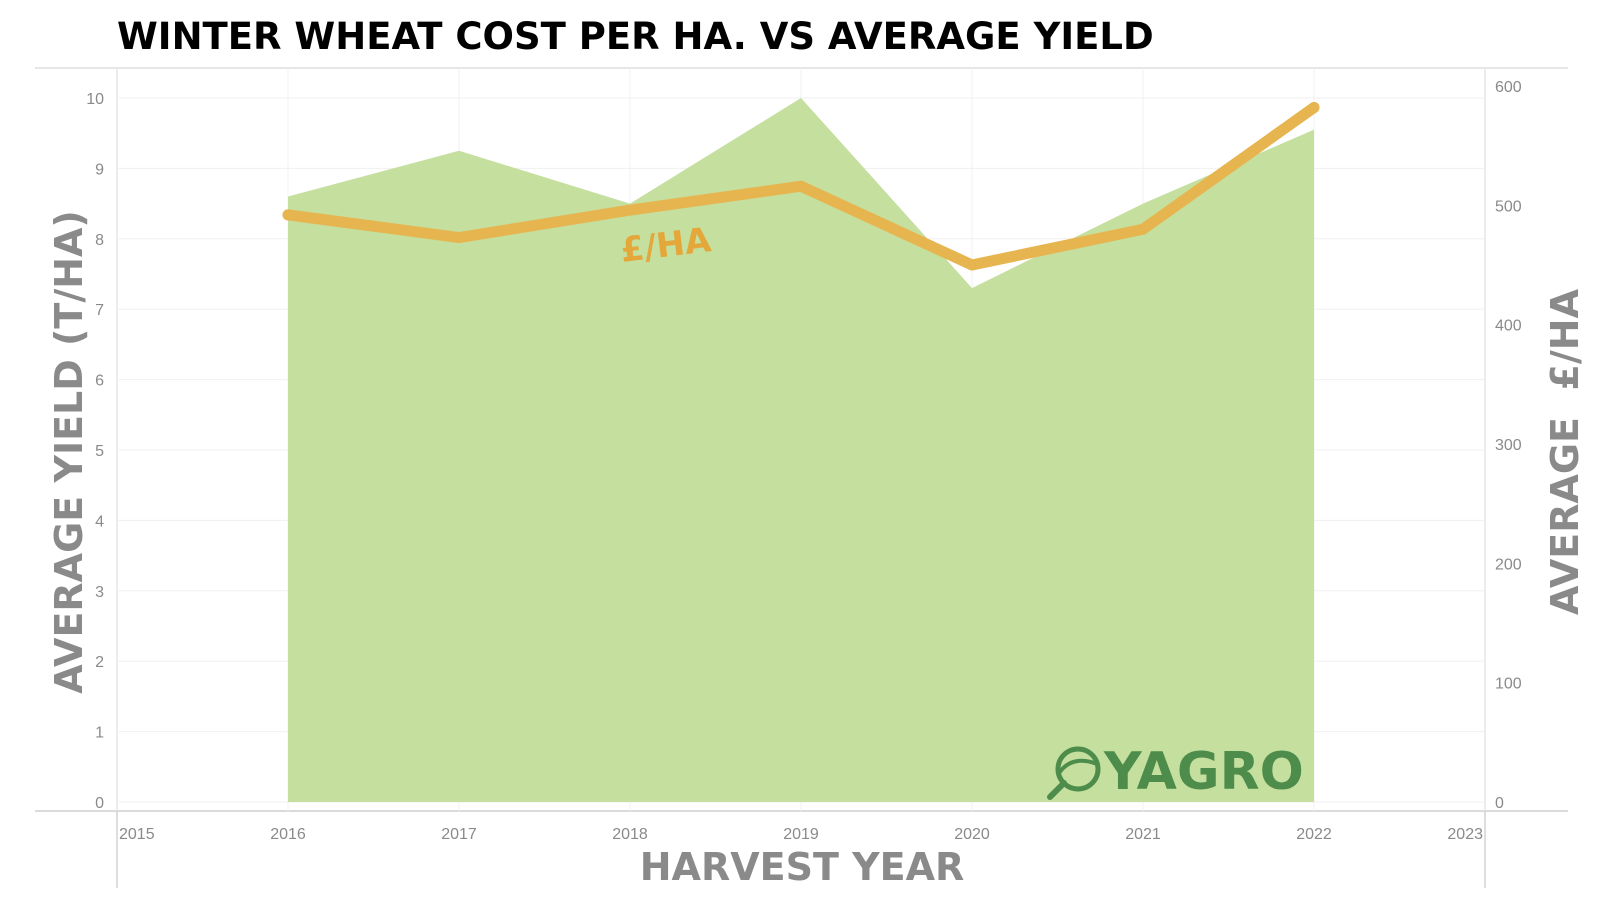 This screenshot has width=1600, height=900. What do you see at coordinates (137, 834) in the screenshot?
I see `x-tick-label: 2015` at bounding box center [137, 834].